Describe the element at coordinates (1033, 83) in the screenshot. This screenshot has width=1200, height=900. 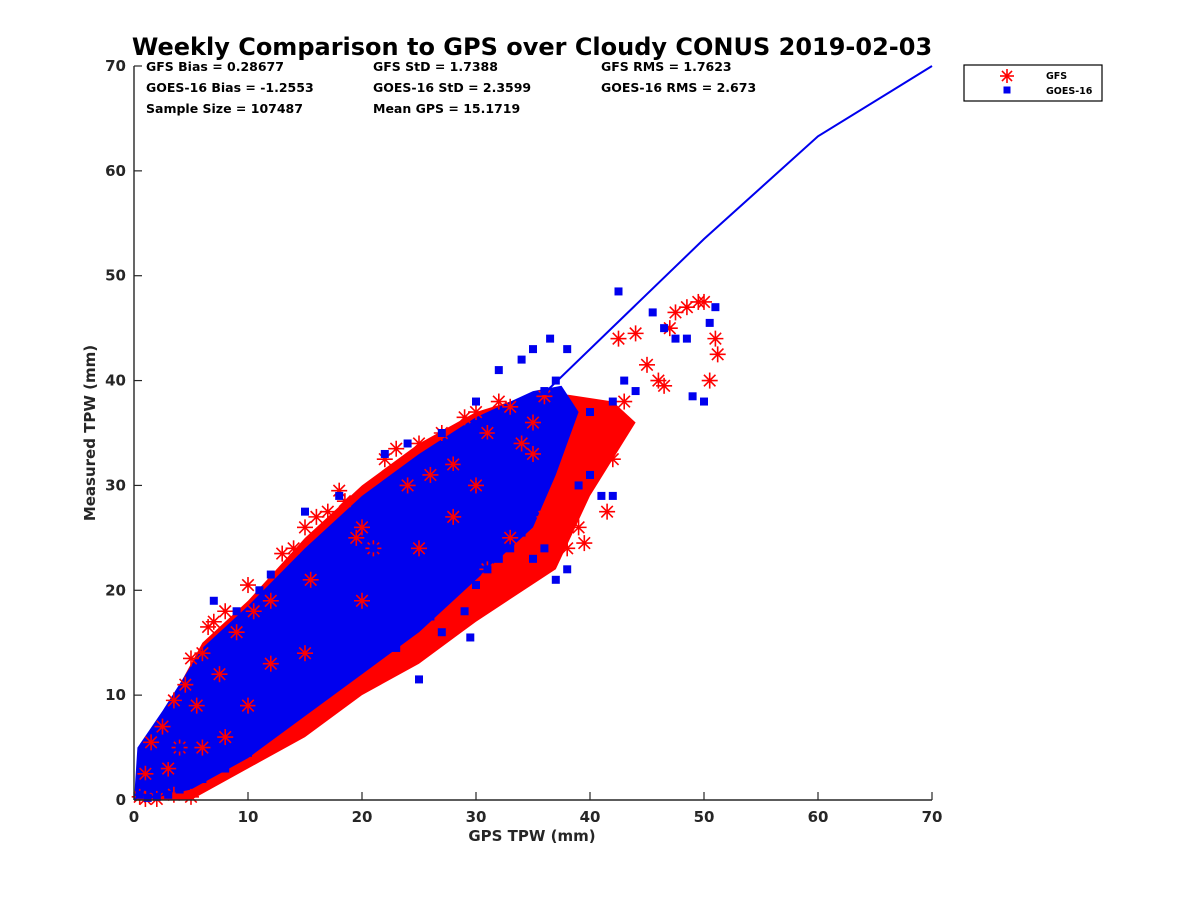
I see `legend: GFS GOES-16` at that location.